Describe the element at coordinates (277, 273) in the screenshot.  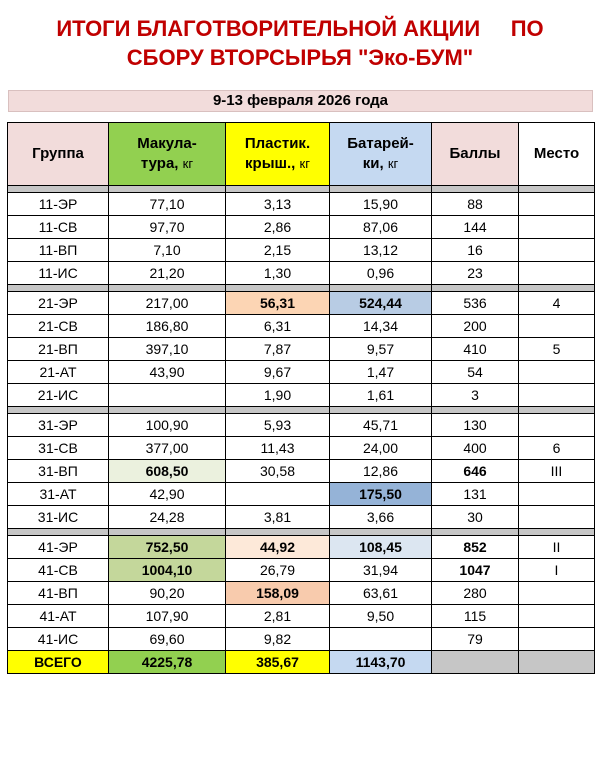
I see `plastic-cell: 1,30` at that location.